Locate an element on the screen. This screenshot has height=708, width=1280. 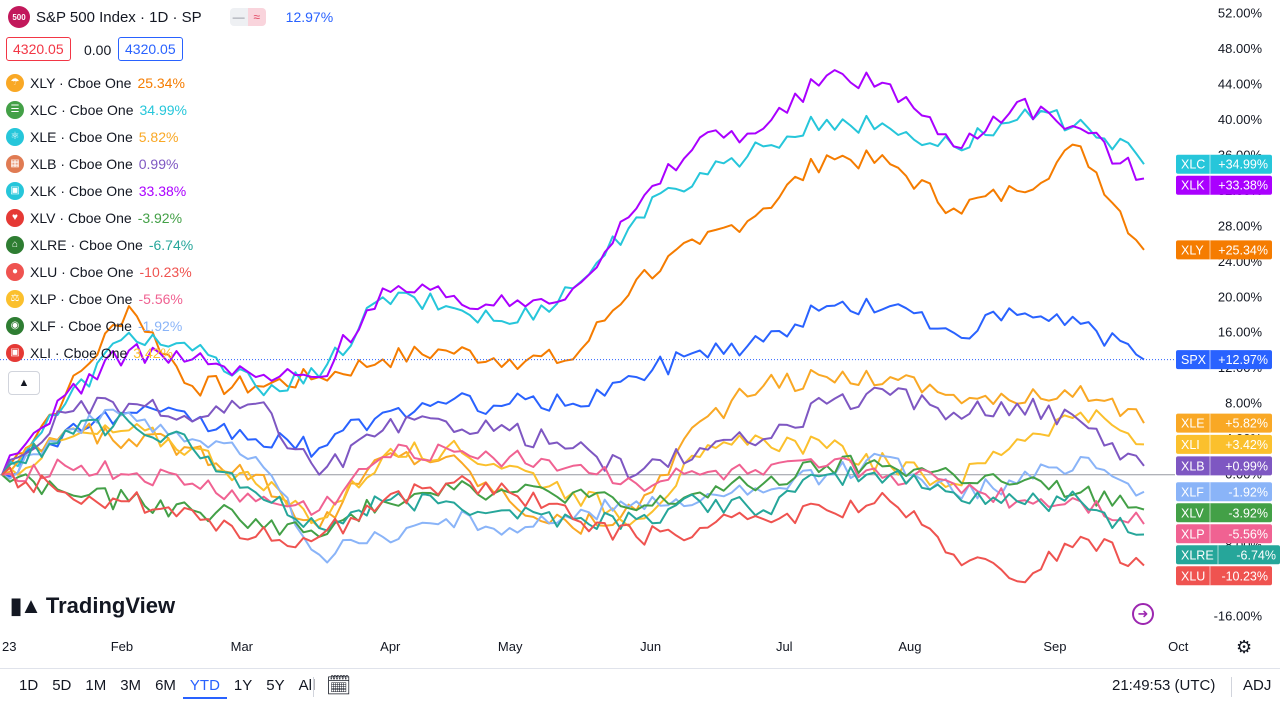
gear-icon: ⚙ is located at coordinates (1244, 647).